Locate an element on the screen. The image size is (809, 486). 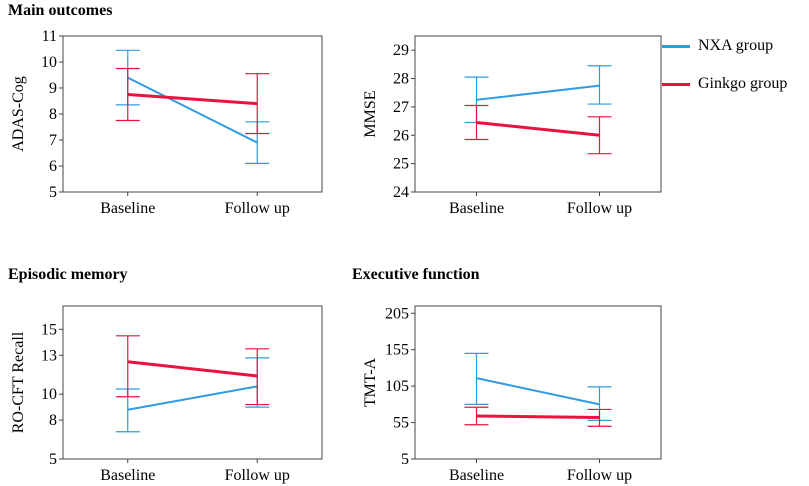
plot-frame-ro-cft-recall is located at coordinates (192, 382).